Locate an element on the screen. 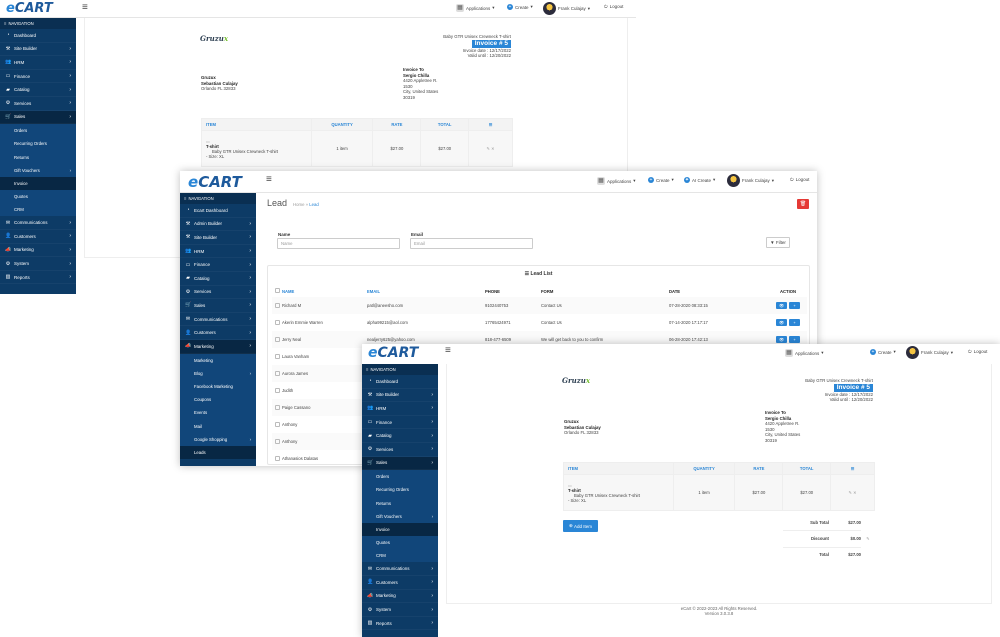  sidebar-item-dashboard: ◔ Dashboard is located at coordinates (400, 382).